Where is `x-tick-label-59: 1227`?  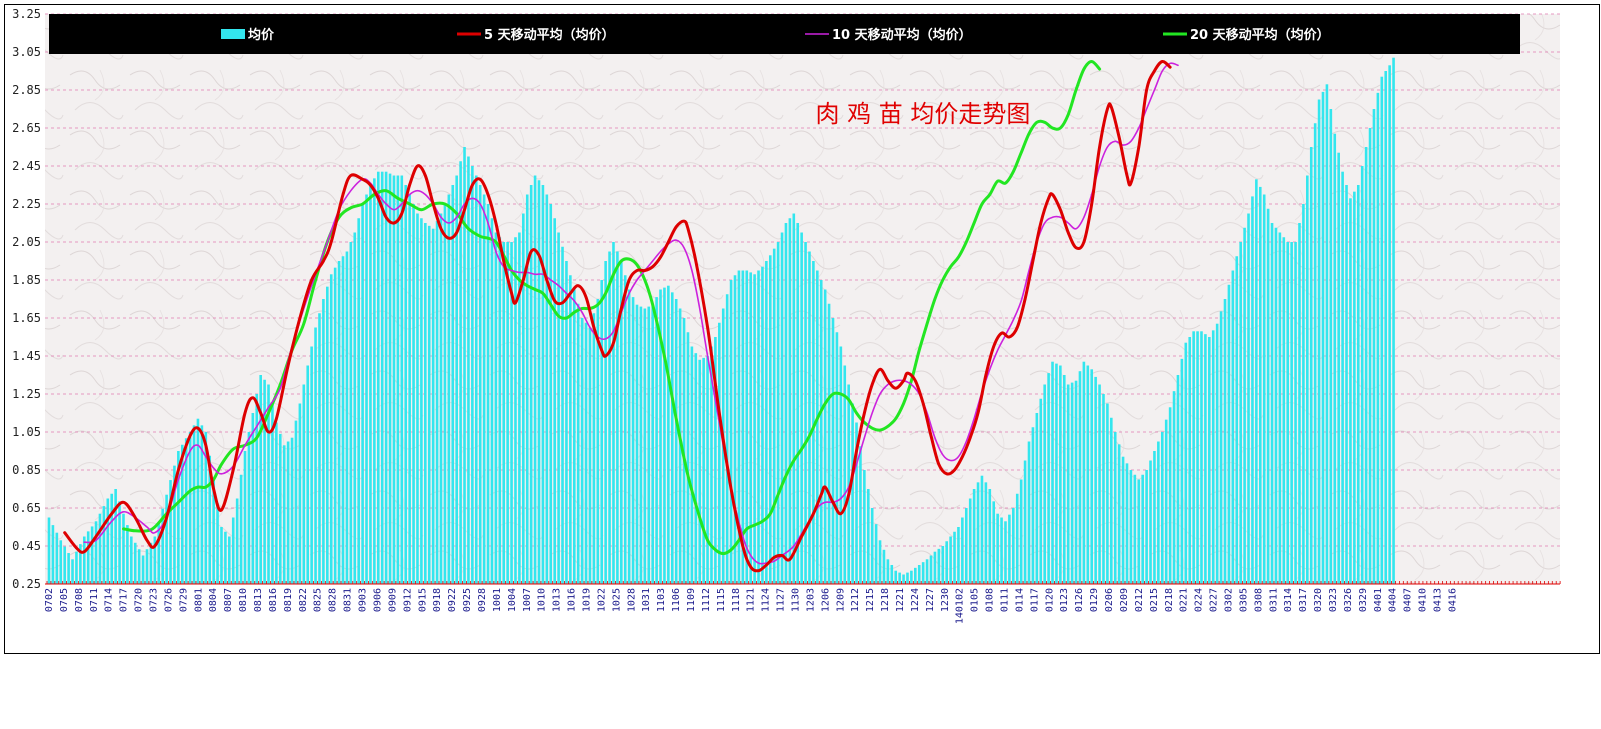
x-tick-label-59: 1227 is located at coordinates (930, 600).